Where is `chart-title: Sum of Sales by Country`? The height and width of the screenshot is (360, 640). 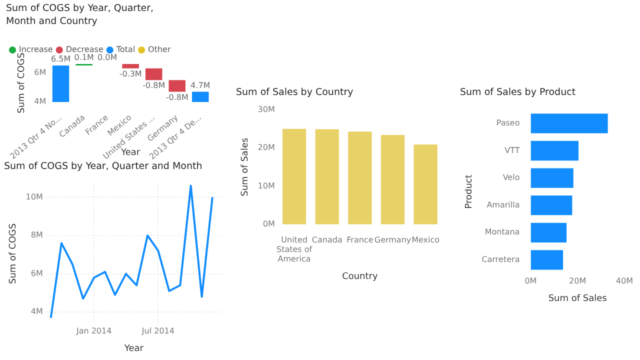 chart-title: Sum of Sales by Country is located at coordinates (295, 93).